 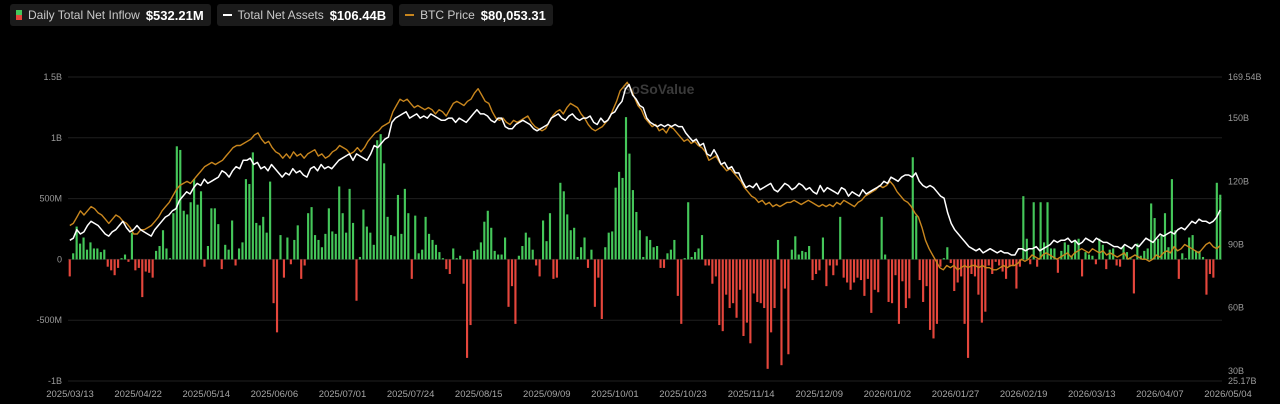 What do you see at coordinates (206, 394) in the screenshot?
I see `x-axis-tick: 2025/05/14` at bounding box center [206, 394].